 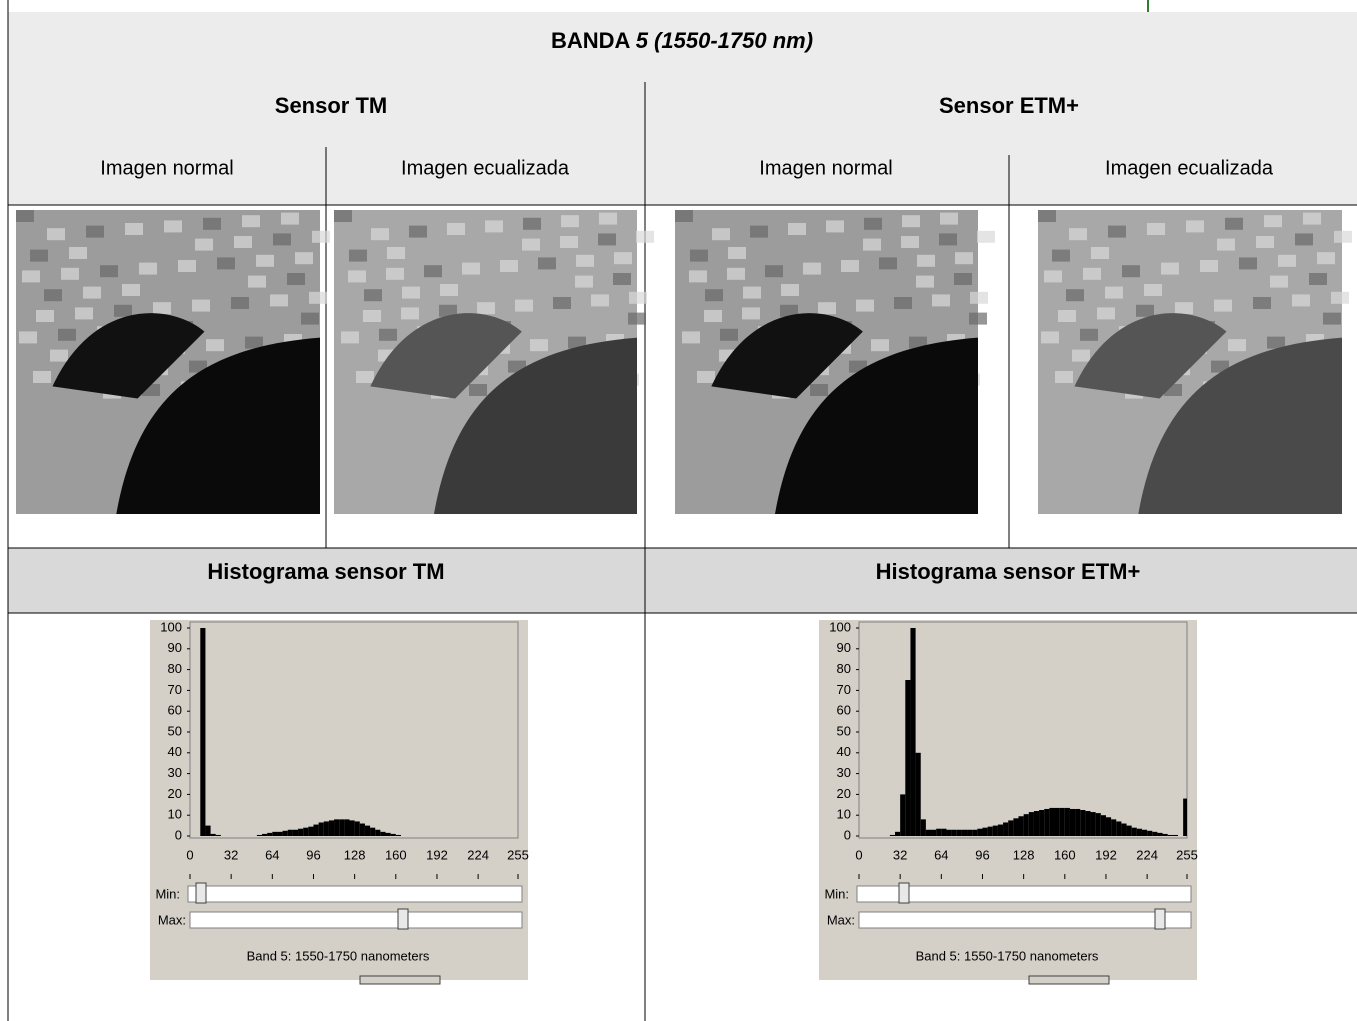 What do you see at coordinates (175, 668) in the screenshot?
I see `y-tick-label: 80` at bounding box center [175, 668].